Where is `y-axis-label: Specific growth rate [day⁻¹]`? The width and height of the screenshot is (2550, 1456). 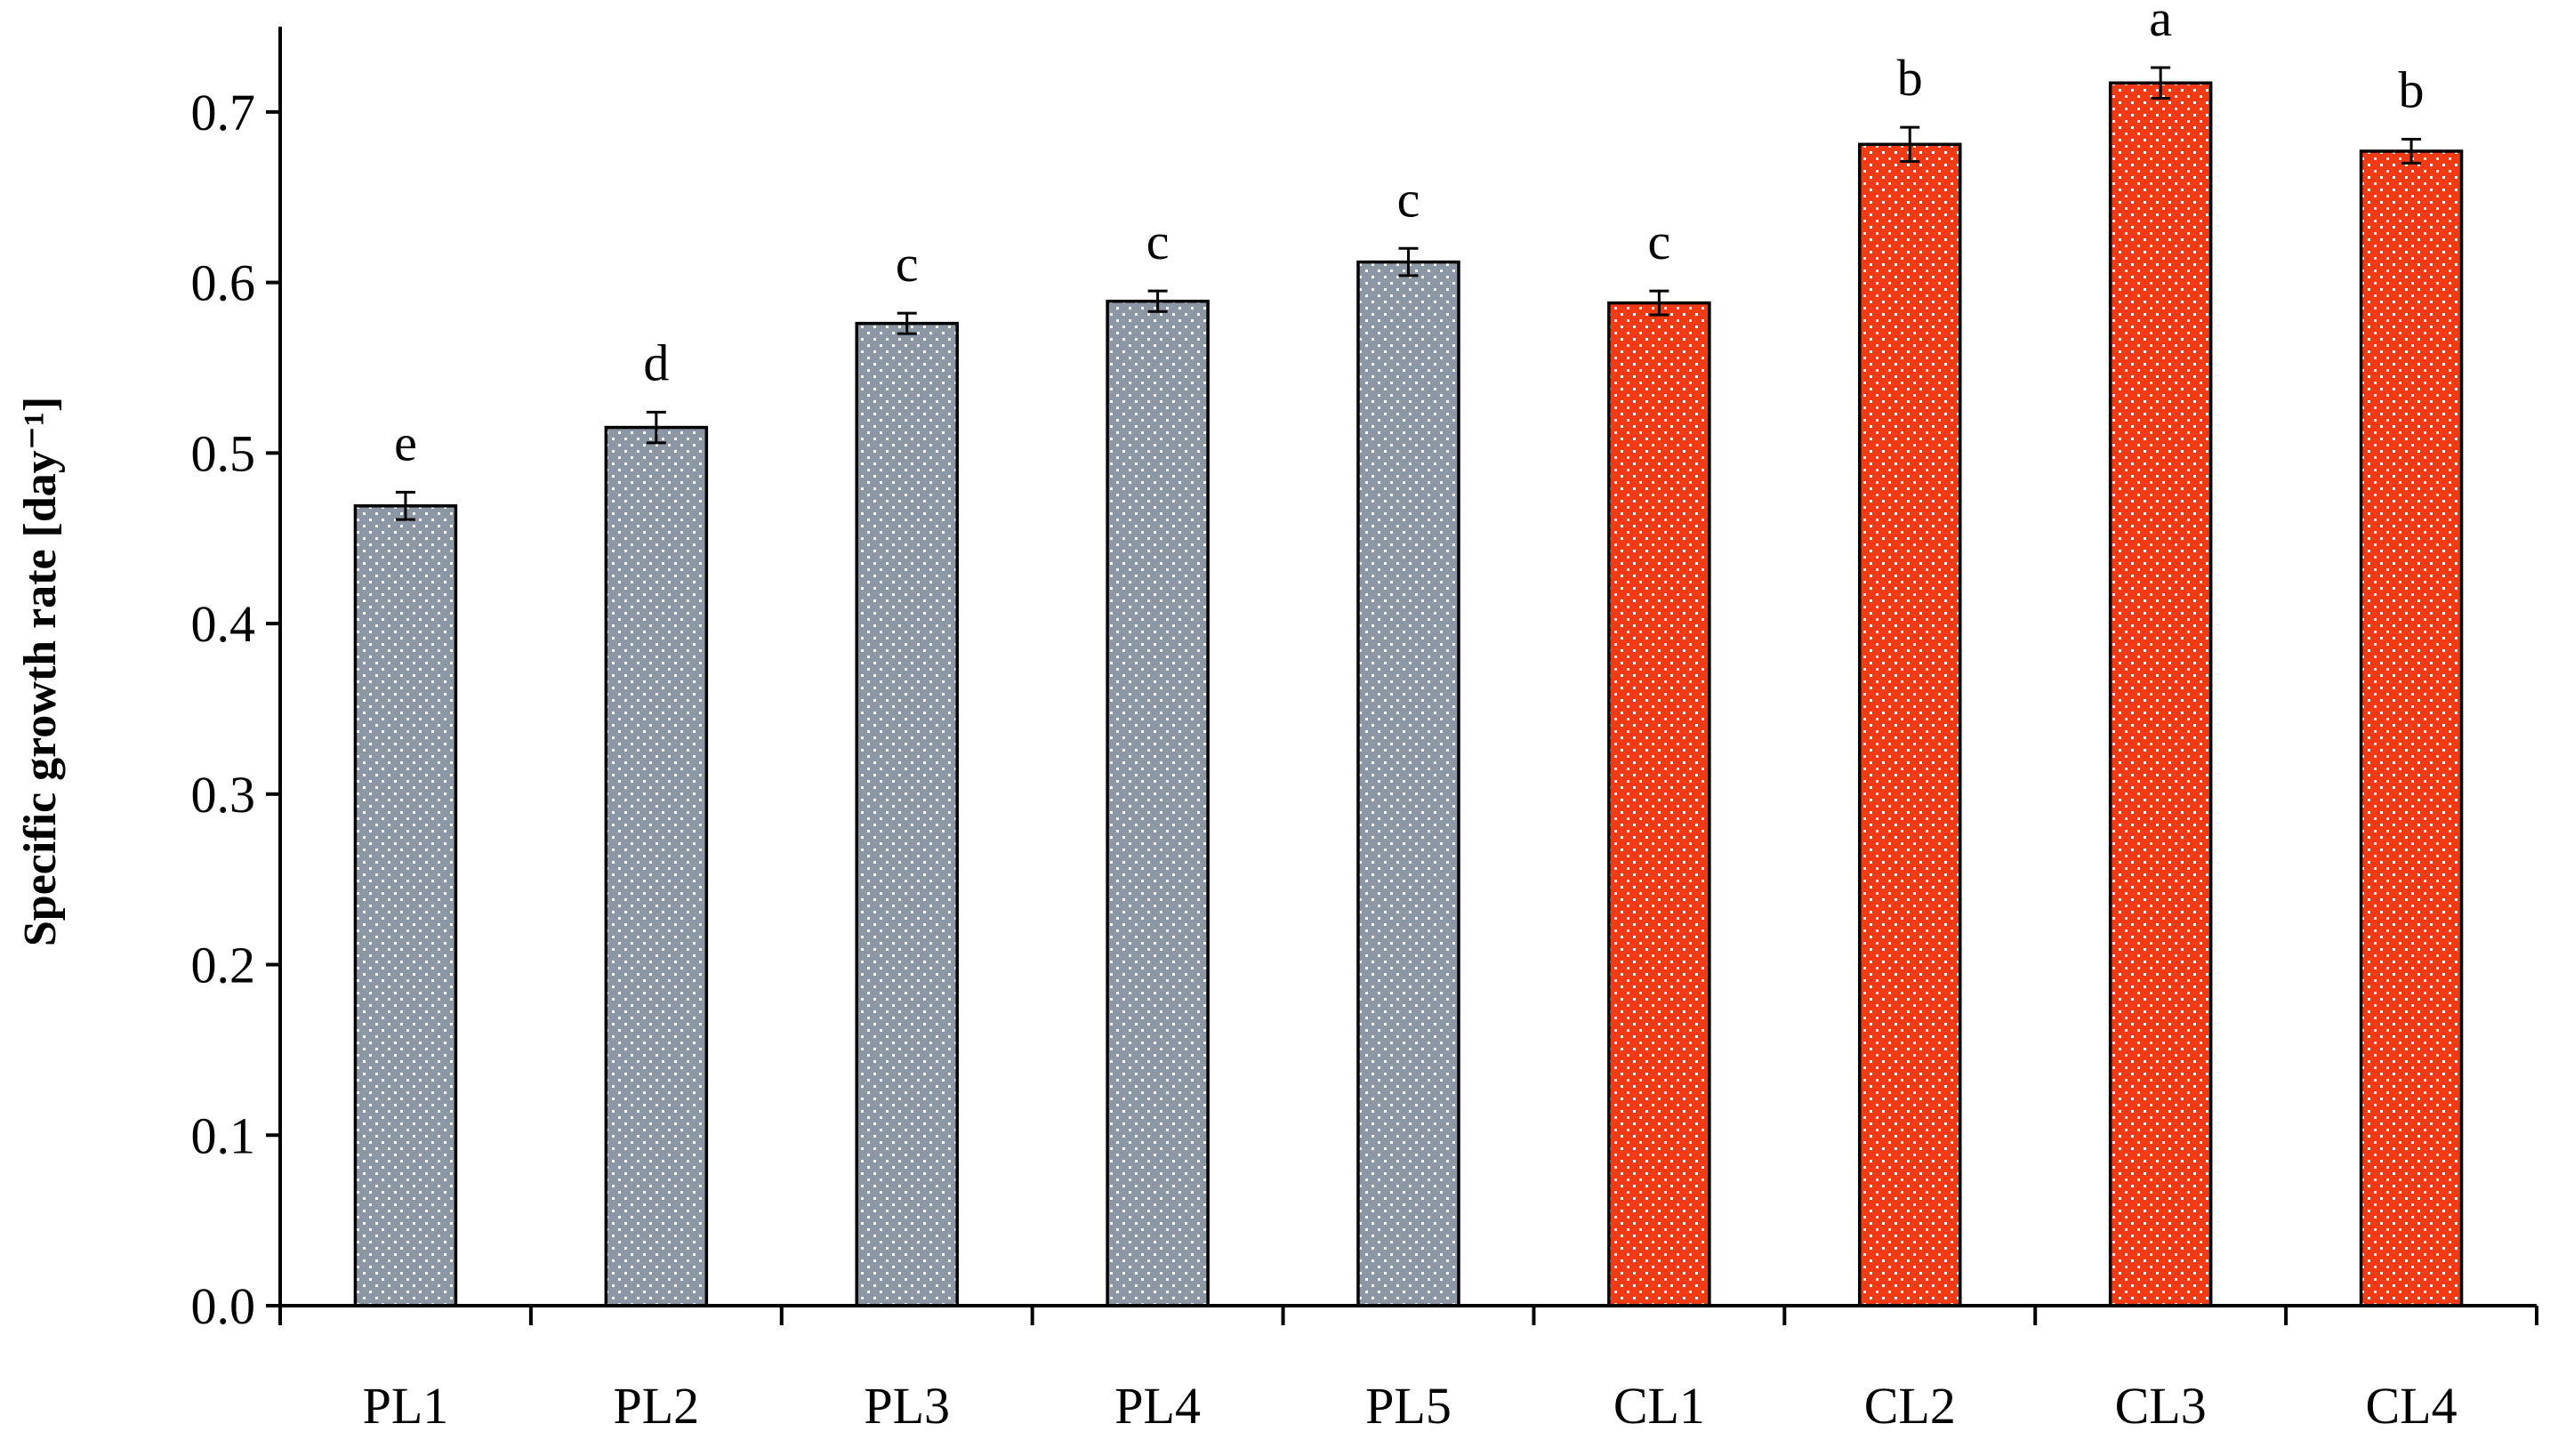 y-axis-label: Specific growth rate [day⁻¹] is located at coordinates (40, 671).